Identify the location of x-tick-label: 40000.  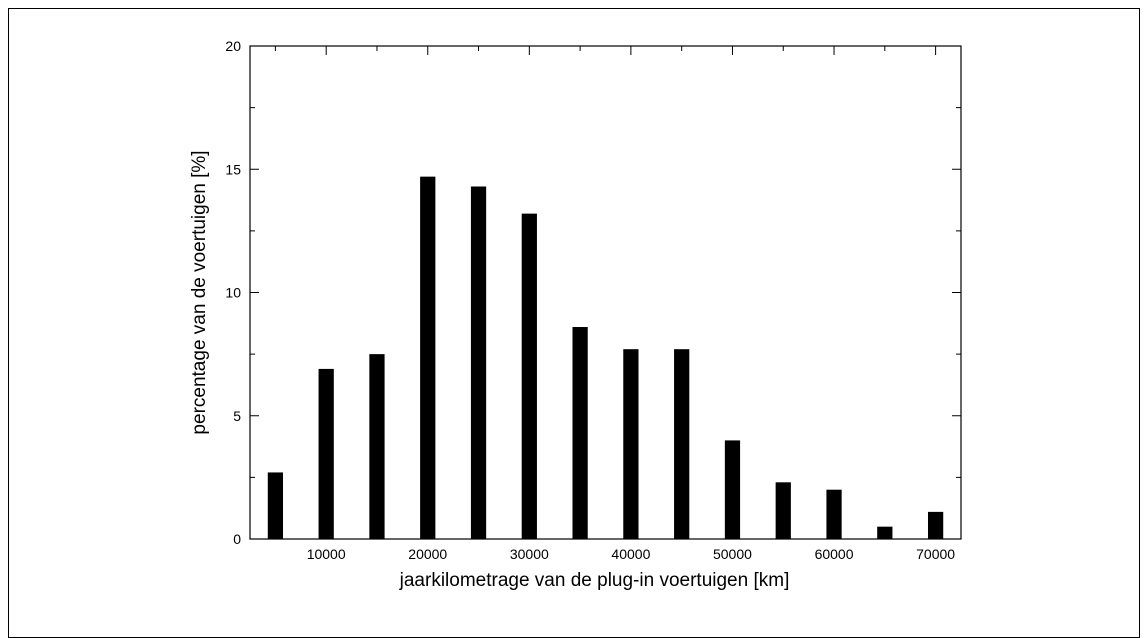
(630, 554).